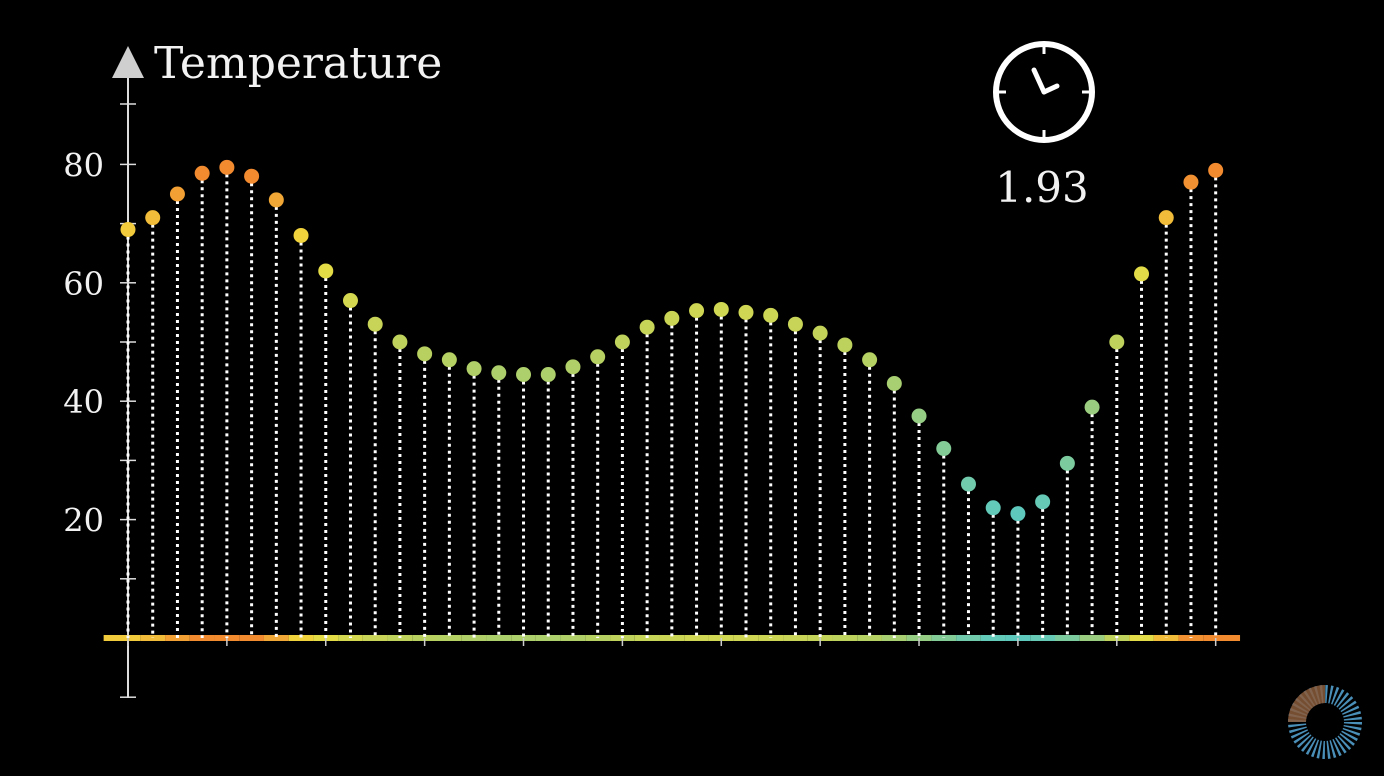 The image size is (1384, 776). What do you see at coordinates (128, 62) in the screenshot?
I see `y-axis-arrow` at bounding box center [128, 62].